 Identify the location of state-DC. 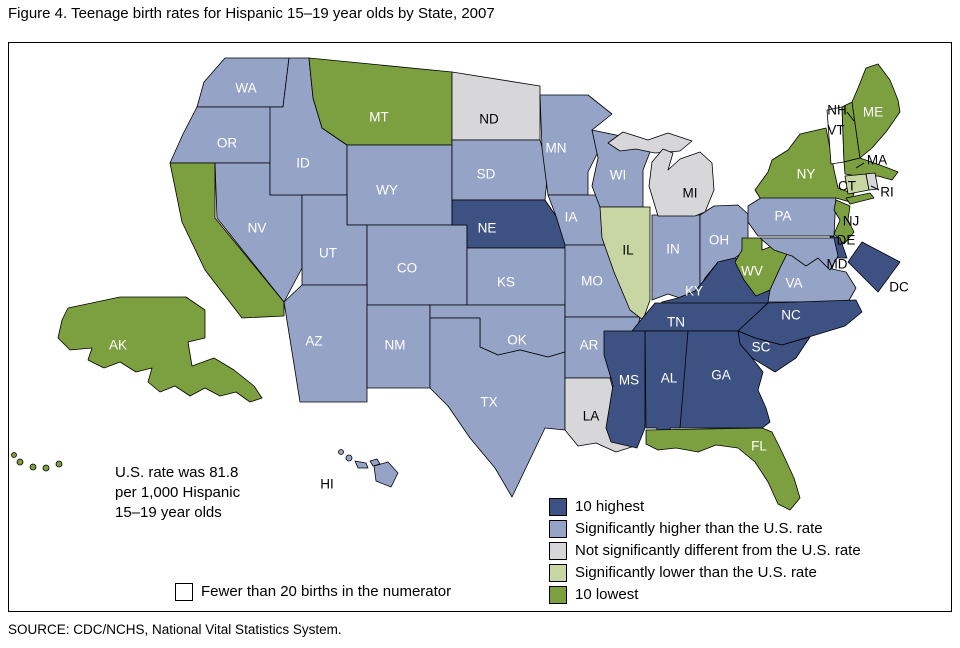
(874, 267).